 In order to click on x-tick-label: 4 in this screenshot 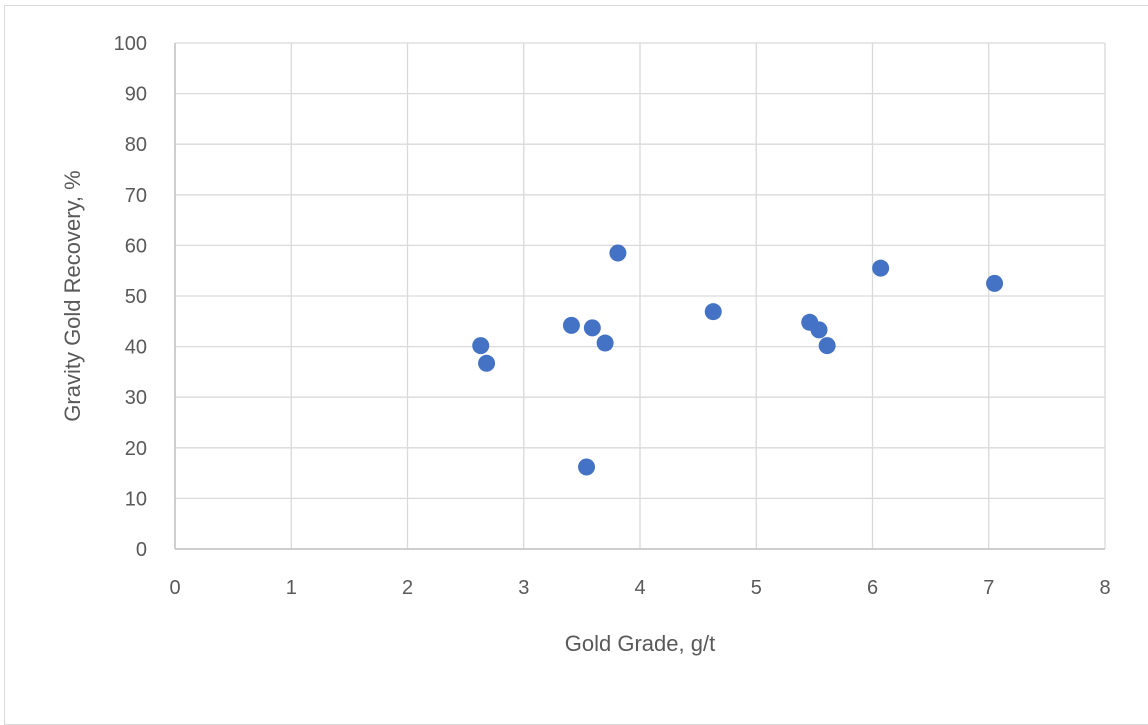, I will do `click(639, 588)`.